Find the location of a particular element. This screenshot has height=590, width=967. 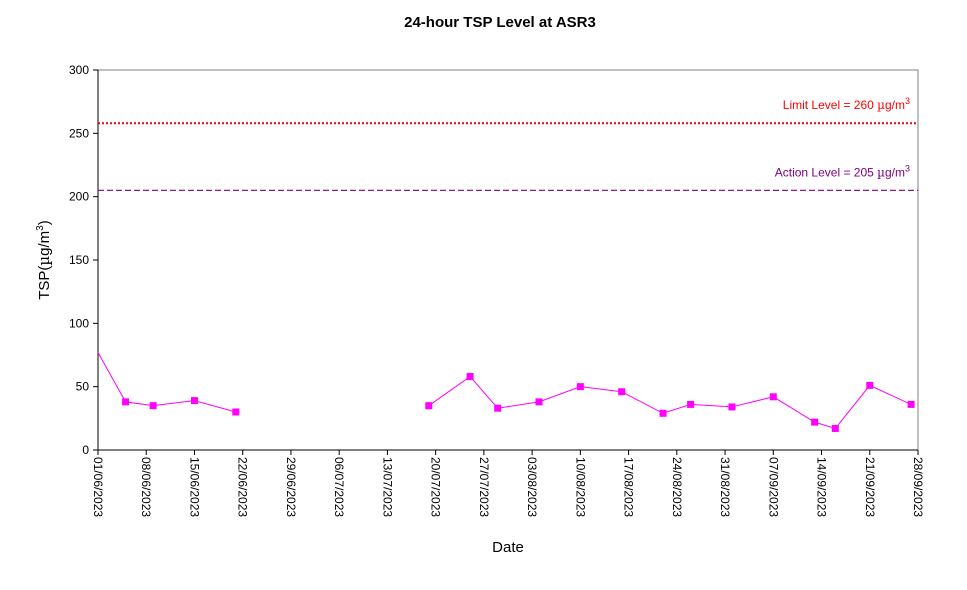

series-tsp is located at coordinates (506, 392).